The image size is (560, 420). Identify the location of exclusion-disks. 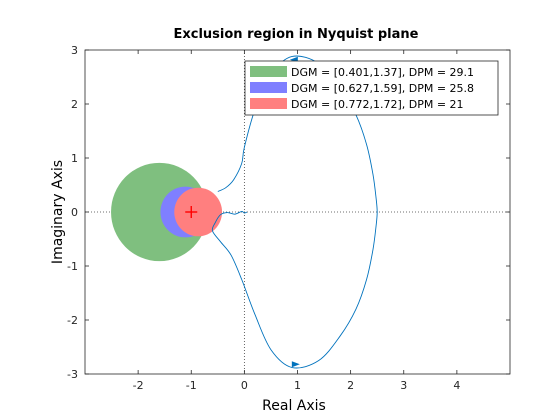
(167, 212).